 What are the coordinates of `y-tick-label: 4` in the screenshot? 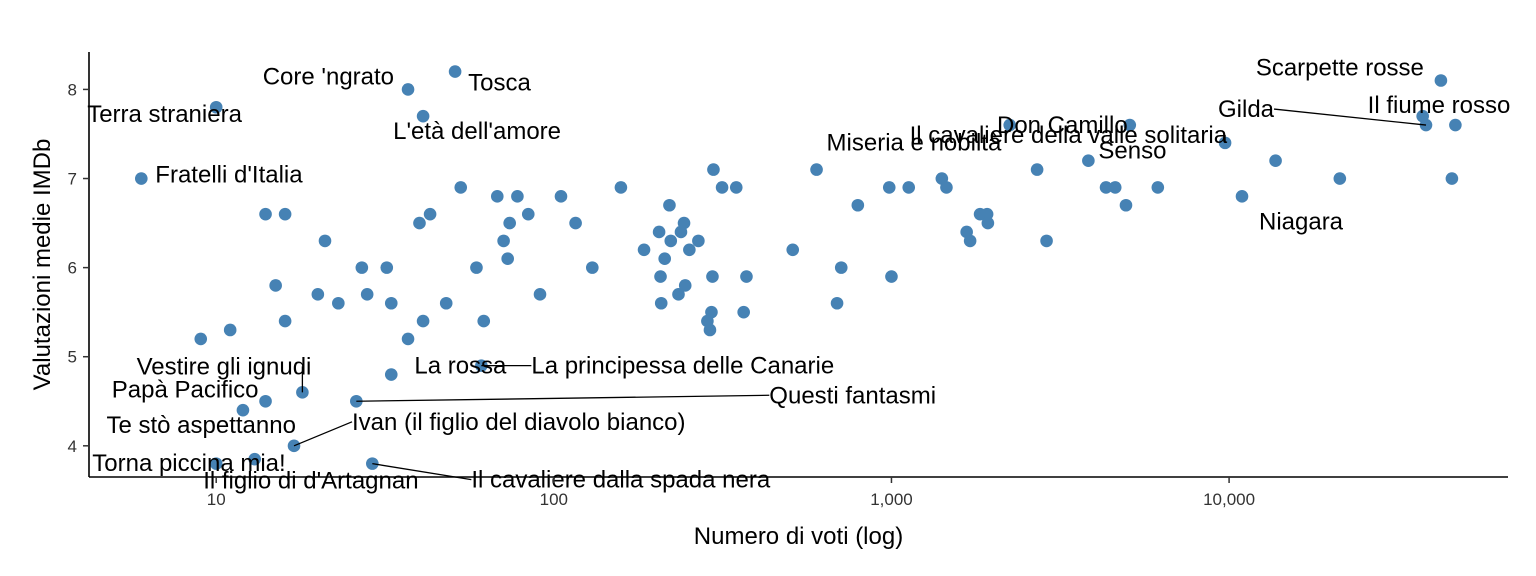 It's located at (72, 446).